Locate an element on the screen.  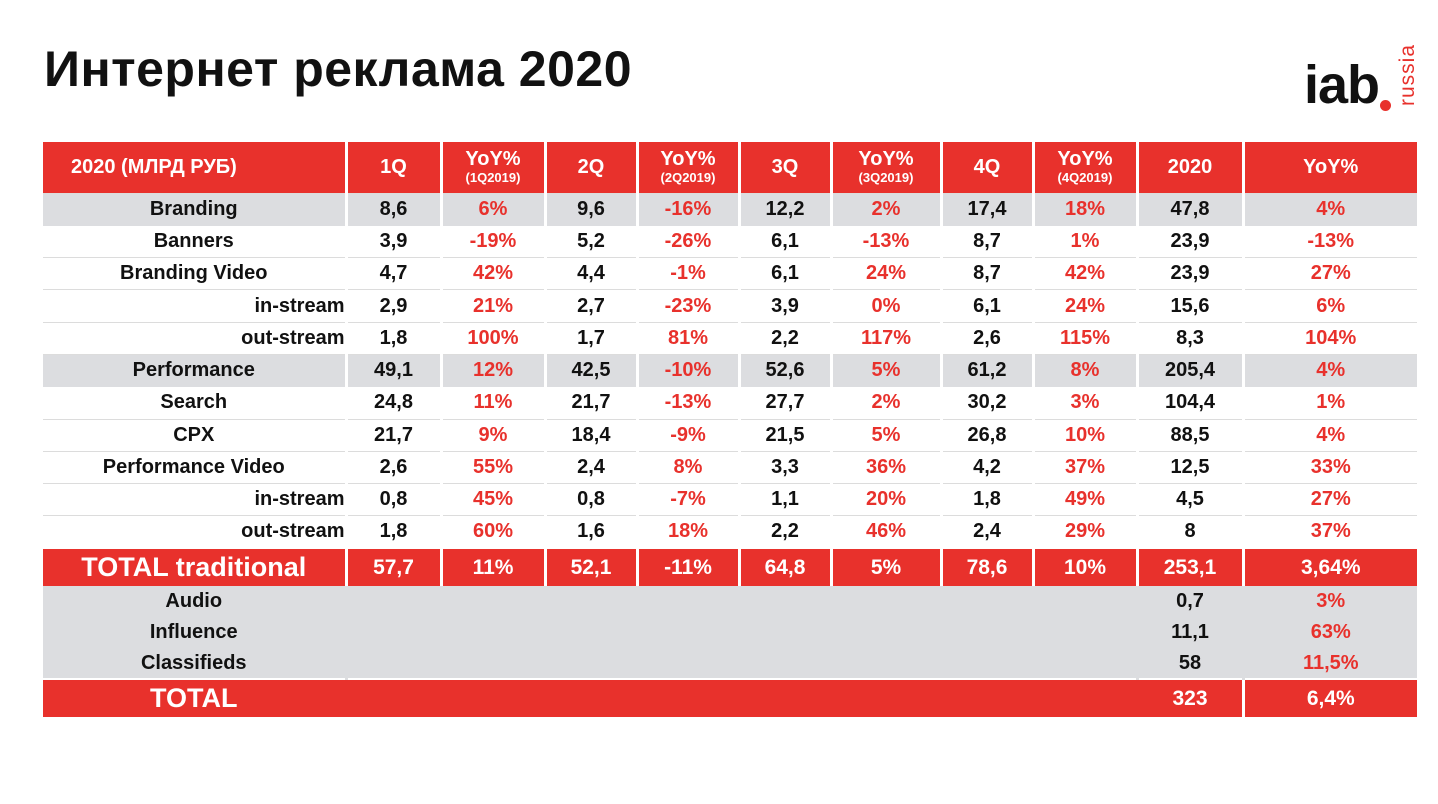
cell-value: 2,7 is located at coordinates (592, 306).